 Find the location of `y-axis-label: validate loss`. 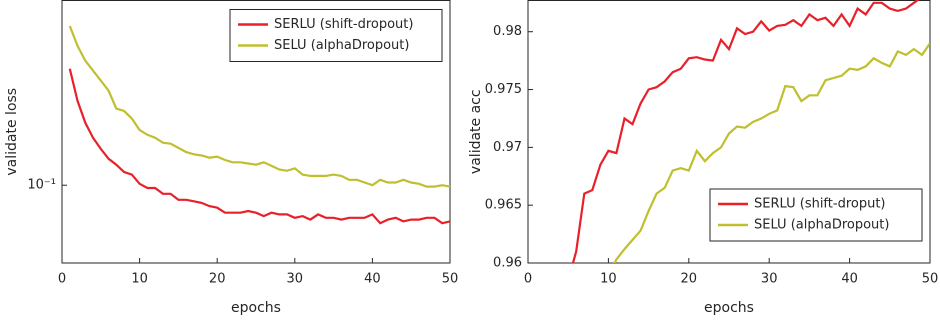

y-axis-label: validate loss is located at coordinates (12, 132).